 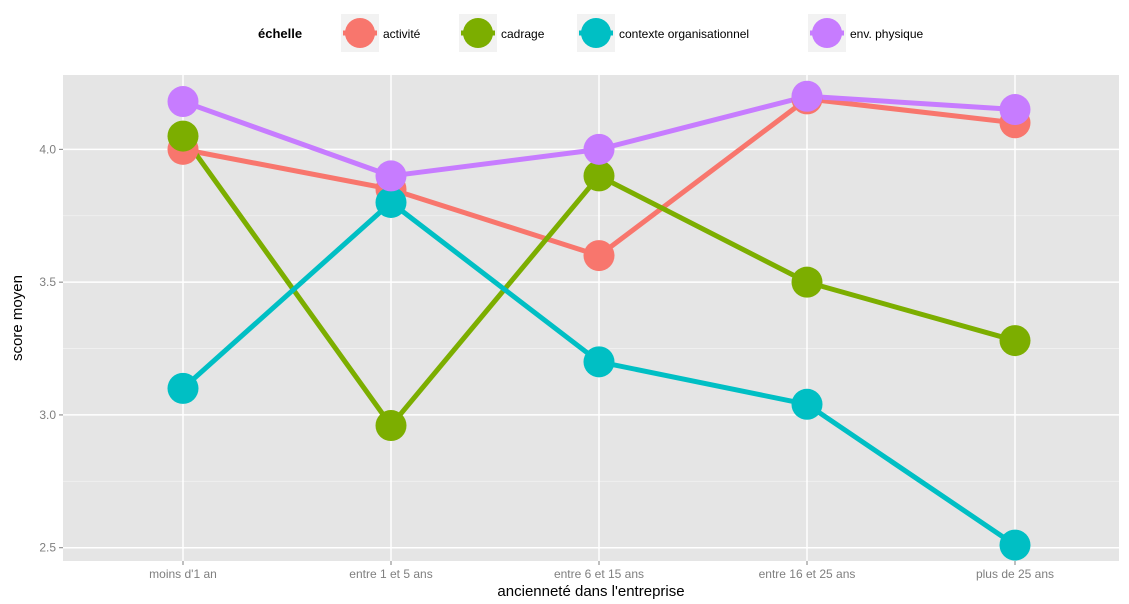 I want to click on x-axis-title: ancienneté dans l'entreprise, so click(x=590, y=591).